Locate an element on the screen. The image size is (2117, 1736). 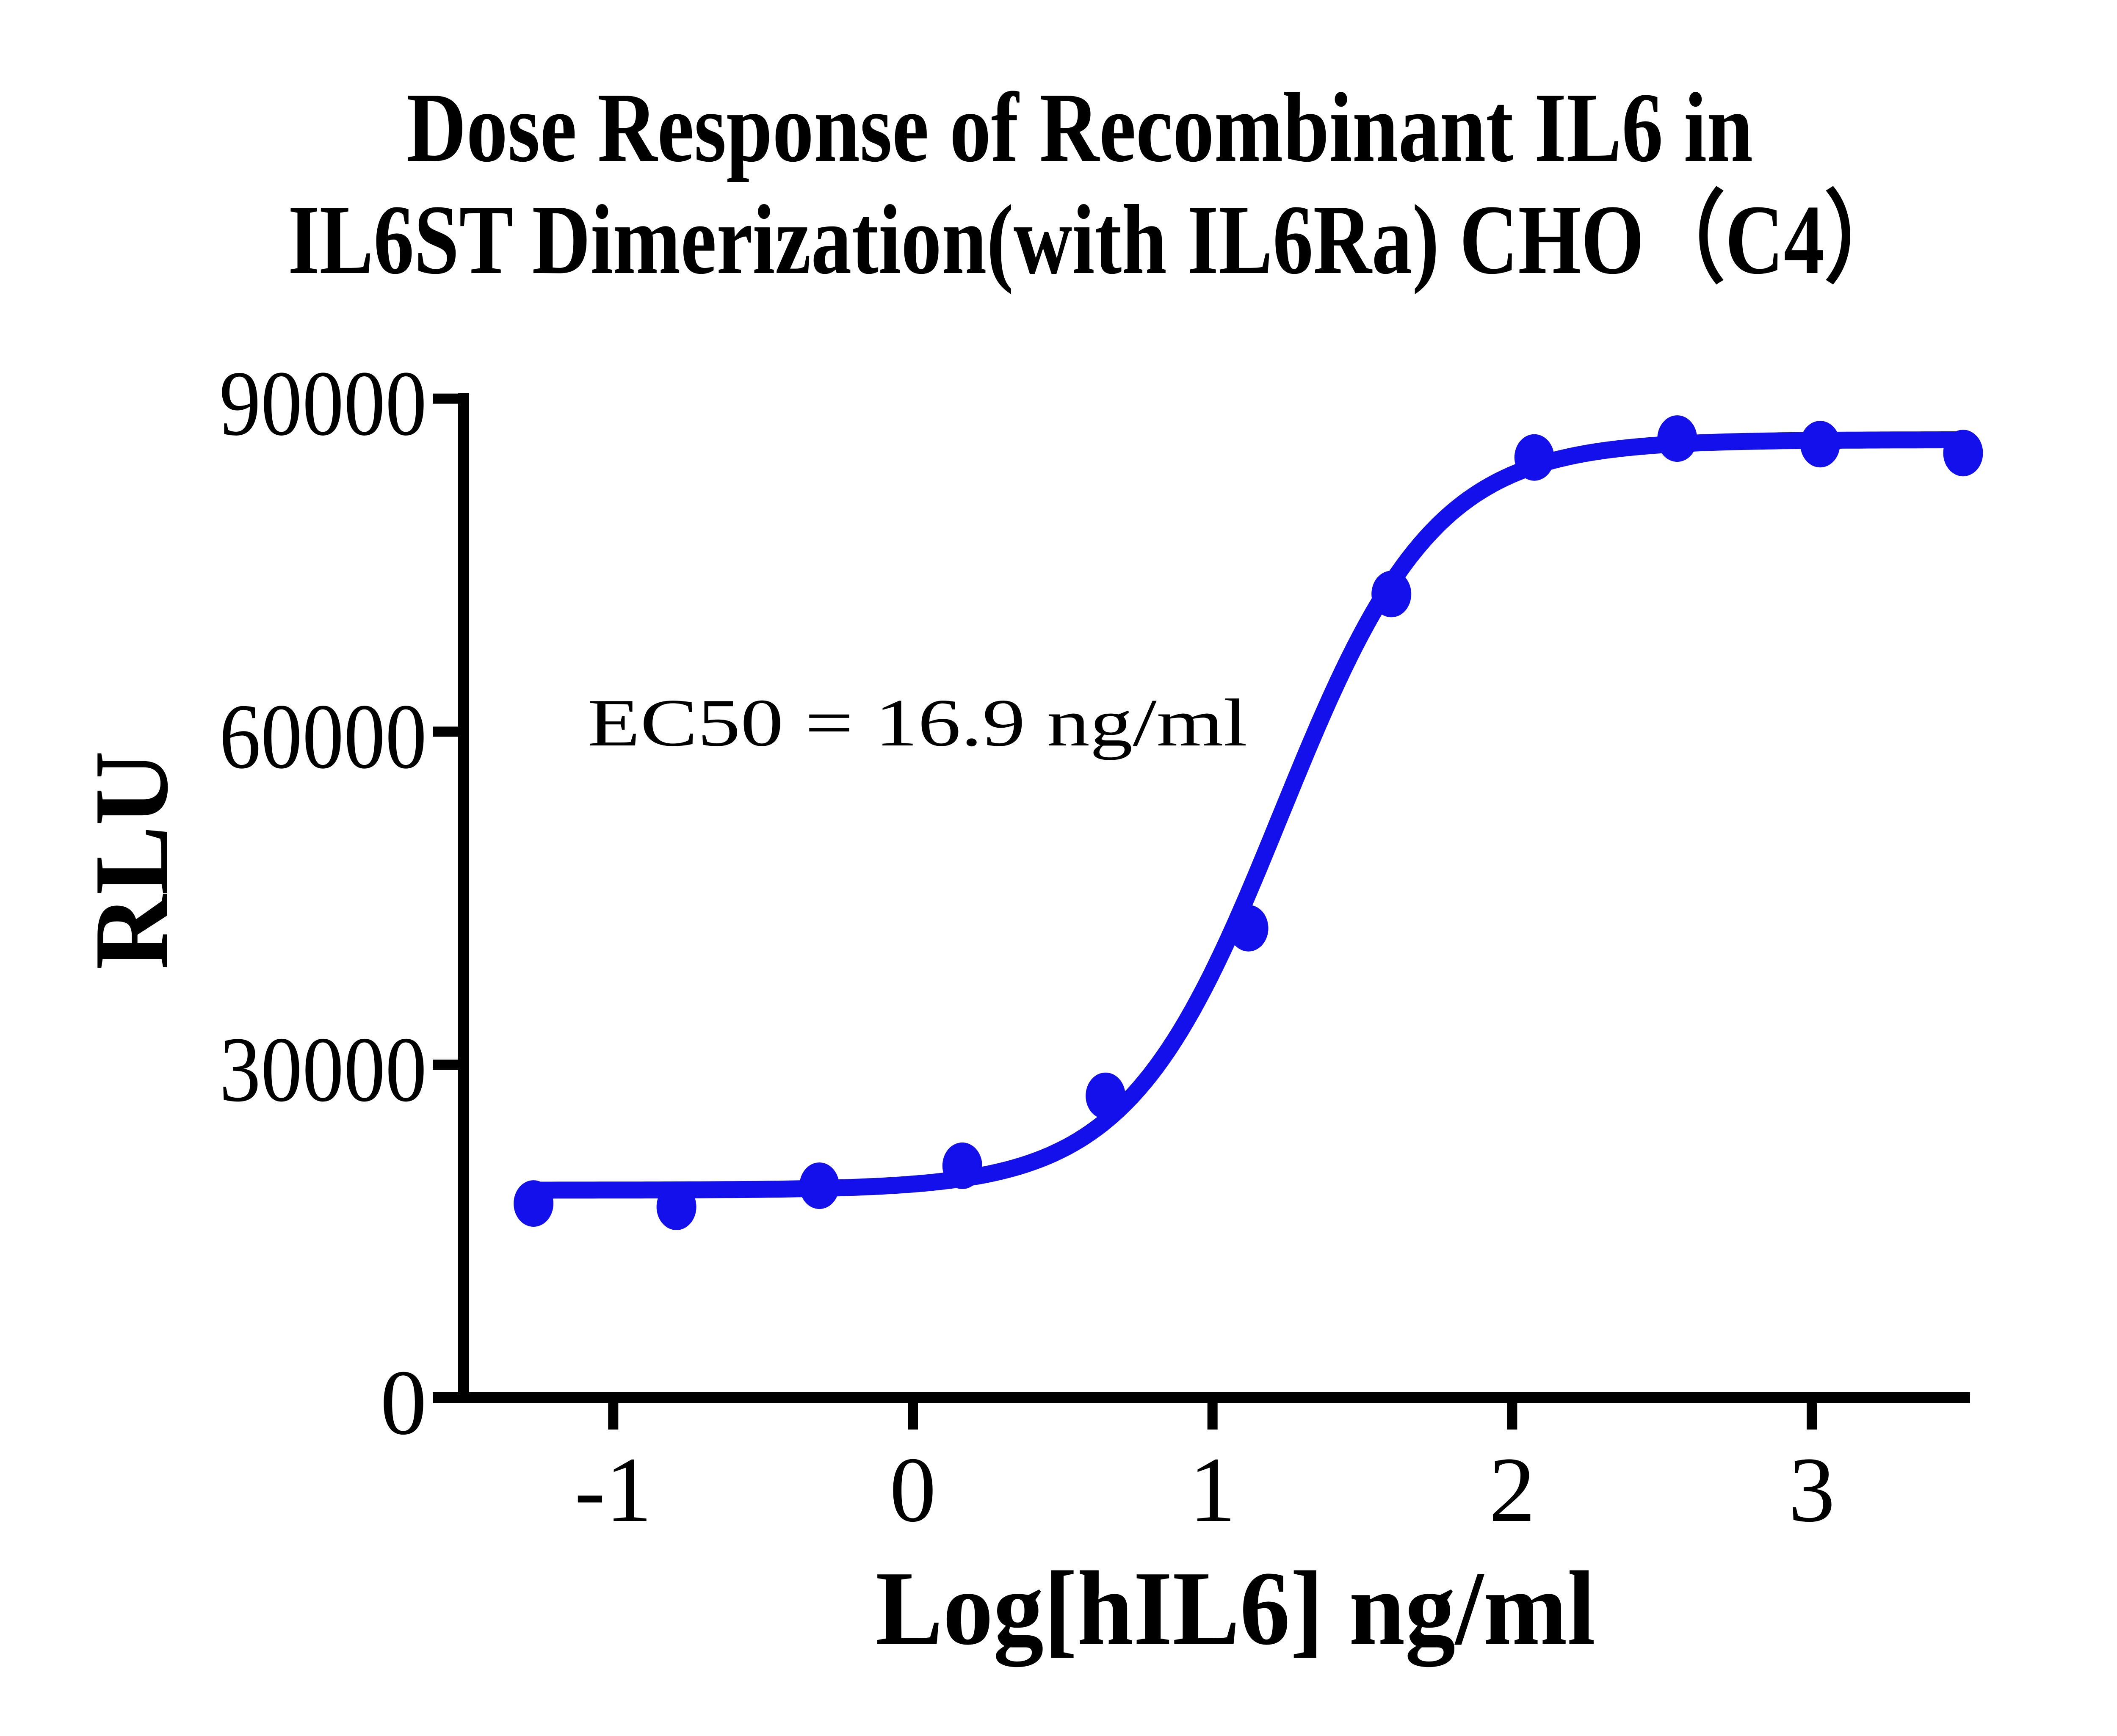
y-axis-title: RLU is located at coordinates (131, 860).